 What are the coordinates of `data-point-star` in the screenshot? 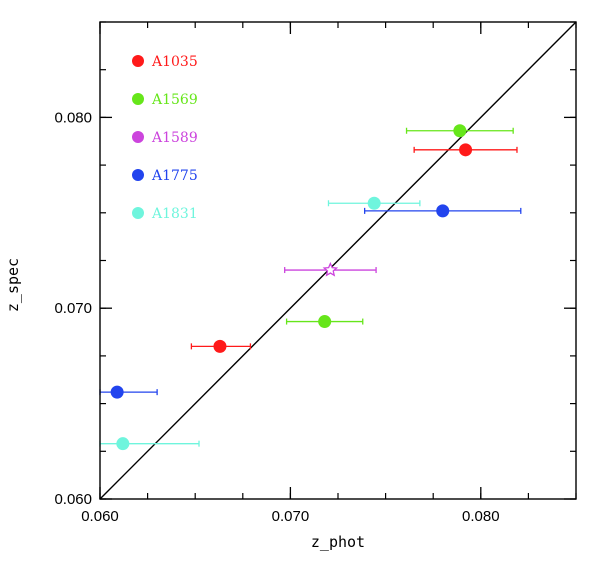 It's located at (330, 269).